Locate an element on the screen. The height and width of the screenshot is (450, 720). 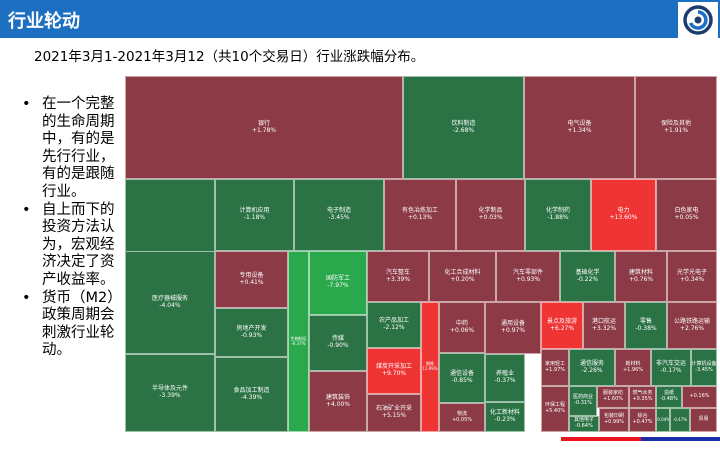
cell-change: +0.35% is located at coordinates (642, 399).